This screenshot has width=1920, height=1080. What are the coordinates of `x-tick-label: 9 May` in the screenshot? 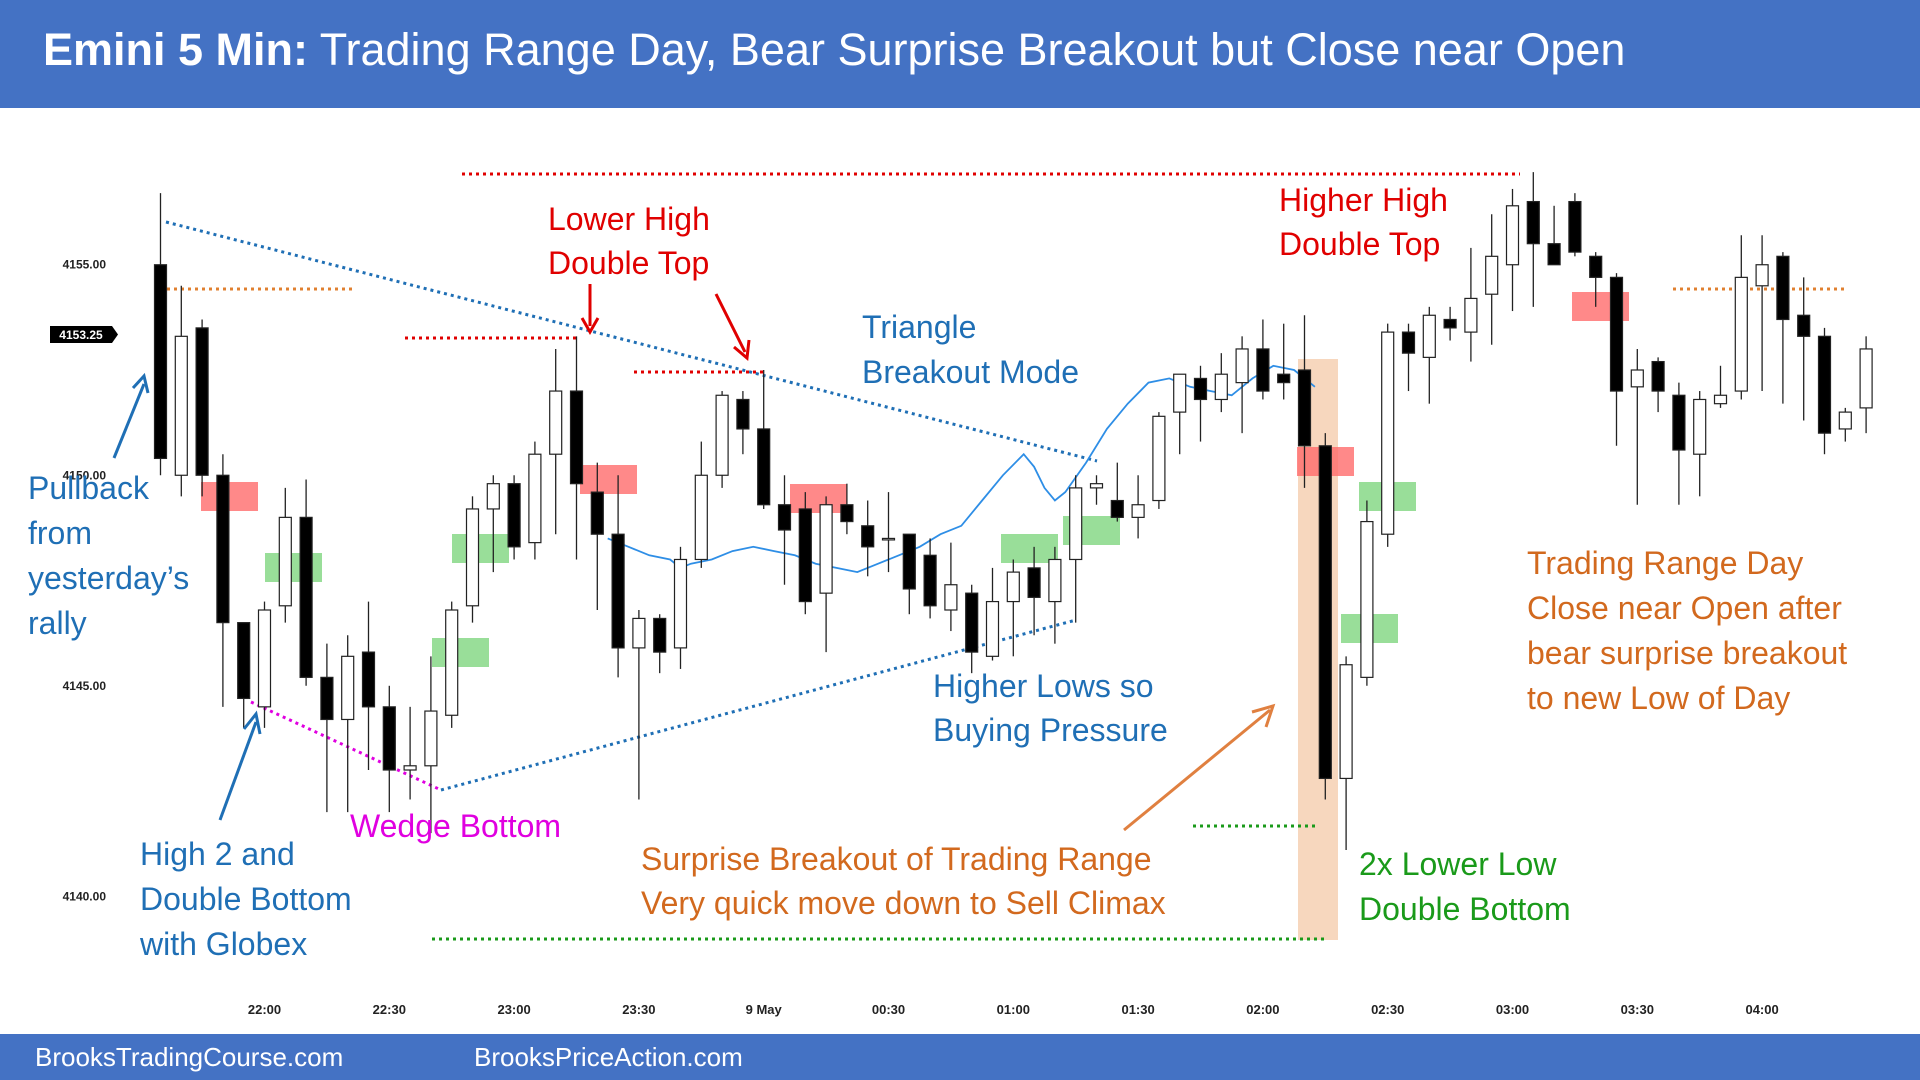 It's located at (764, 1009).